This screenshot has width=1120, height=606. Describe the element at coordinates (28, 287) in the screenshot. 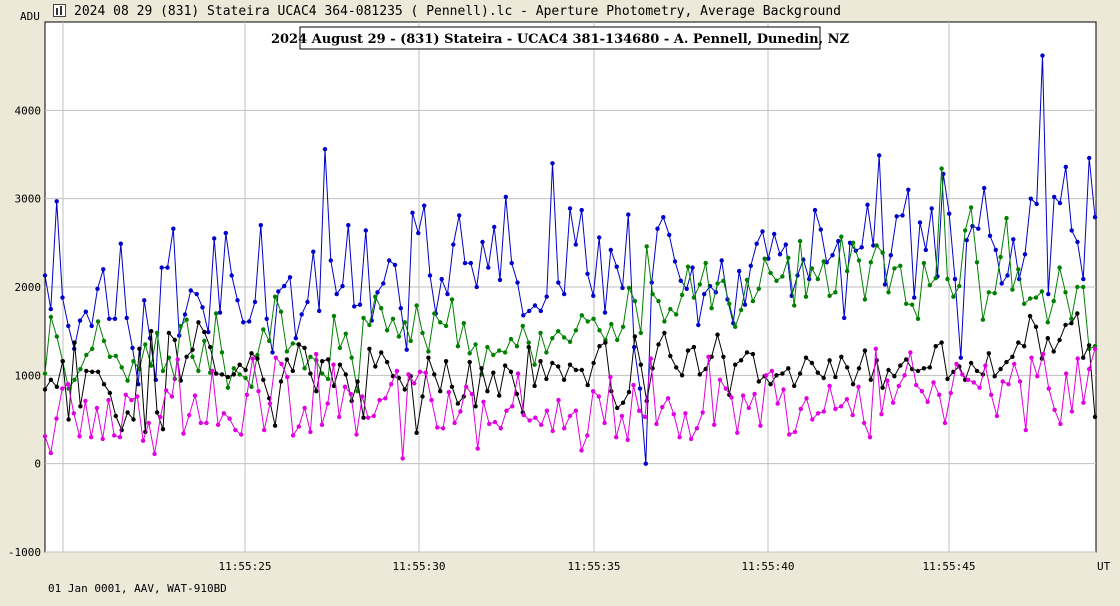

I see `y-tick-label: 2000` at that location.